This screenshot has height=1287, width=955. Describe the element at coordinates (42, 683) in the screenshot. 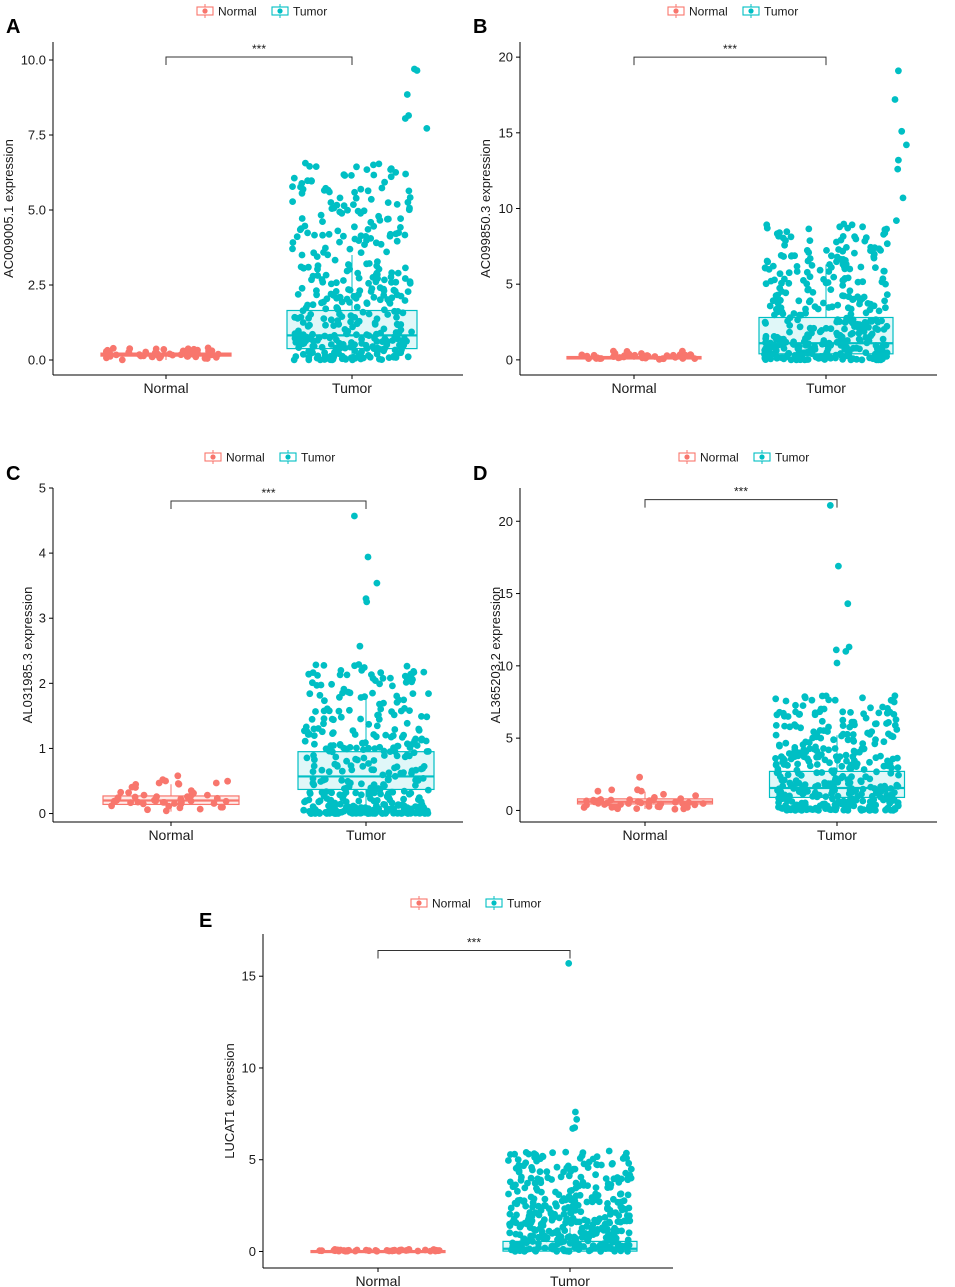

I see `y-tick-label: 2` at that location.